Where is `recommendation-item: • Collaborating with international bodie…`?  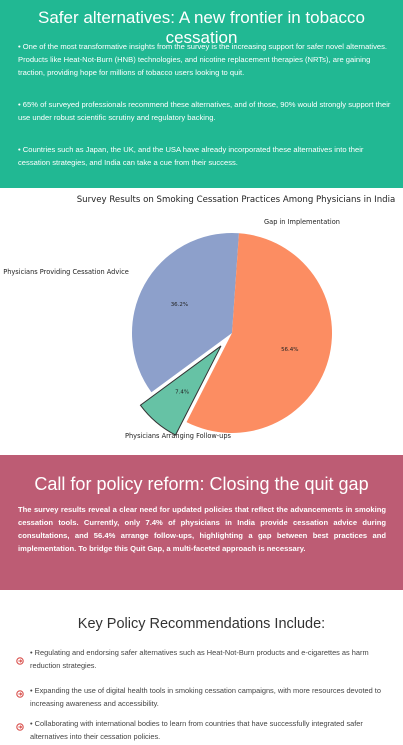
recommendation-item: • Collaborating with international bodie… is located at coordinates (196, 730).